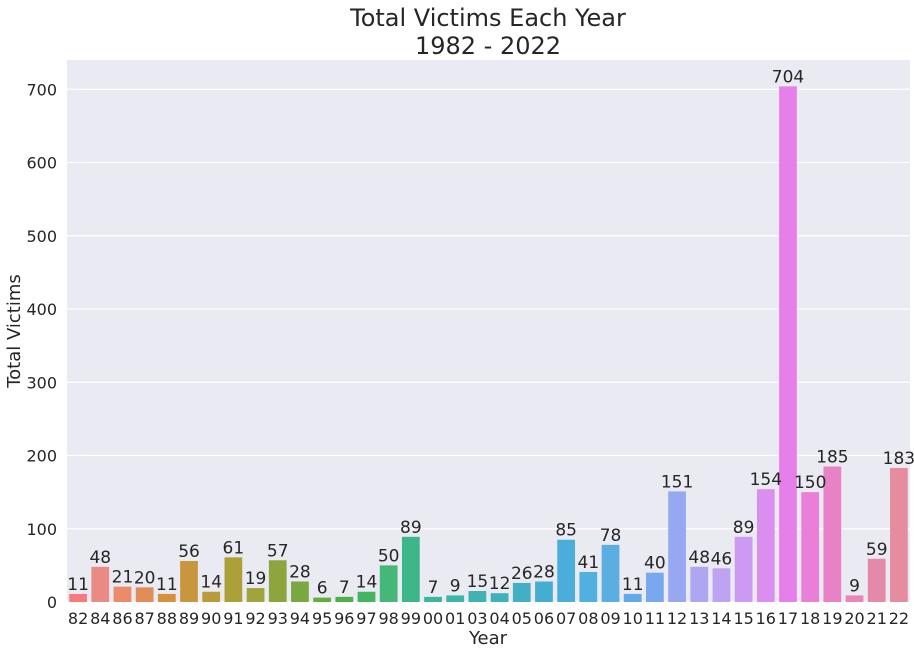 This screenshot has width=914, height=655. I want to click on data-label: 41, so click(589, 563).